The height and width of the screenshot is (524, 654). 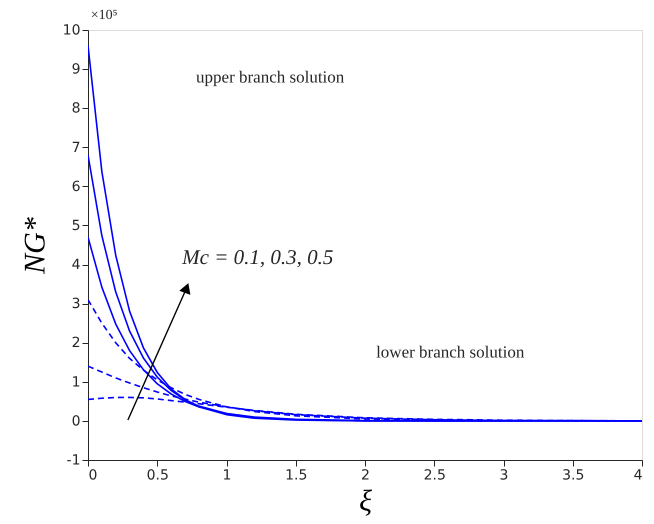 I want to click on text: ×10⁵, so click(x=104, y=15).